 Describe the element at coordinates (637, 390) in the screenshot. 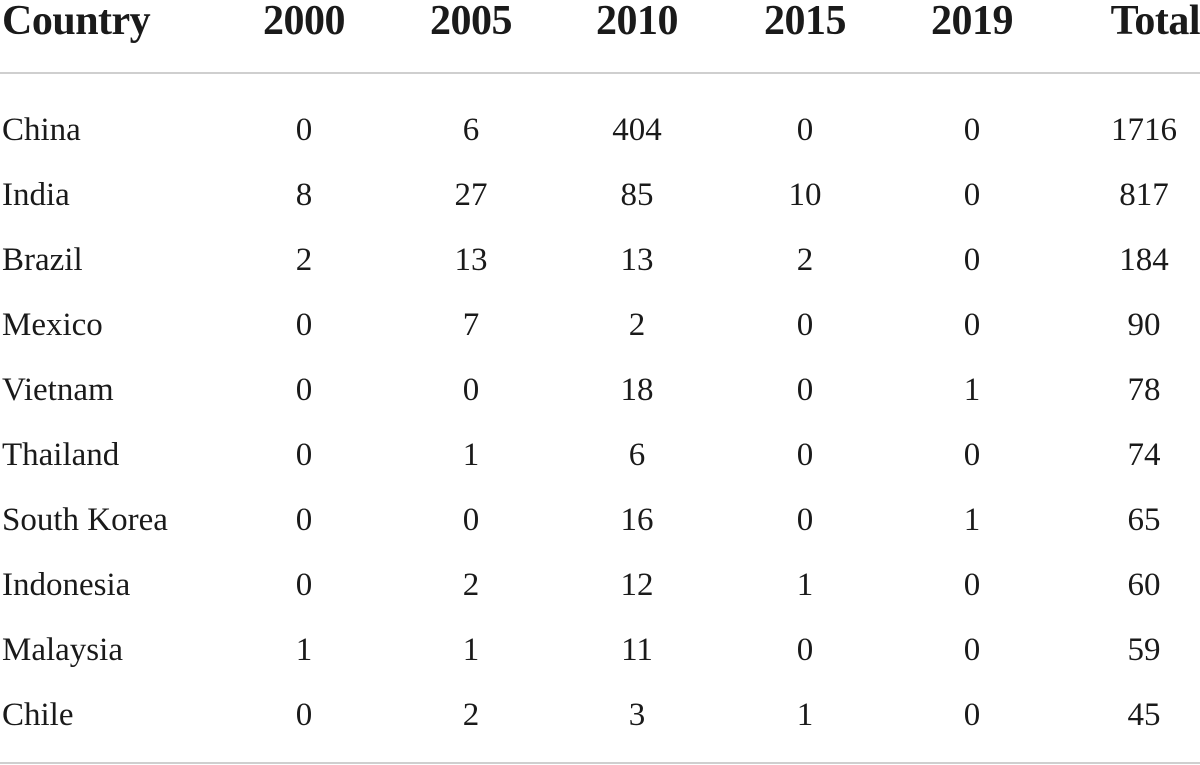

I see `cell-2010: 18` at that location.